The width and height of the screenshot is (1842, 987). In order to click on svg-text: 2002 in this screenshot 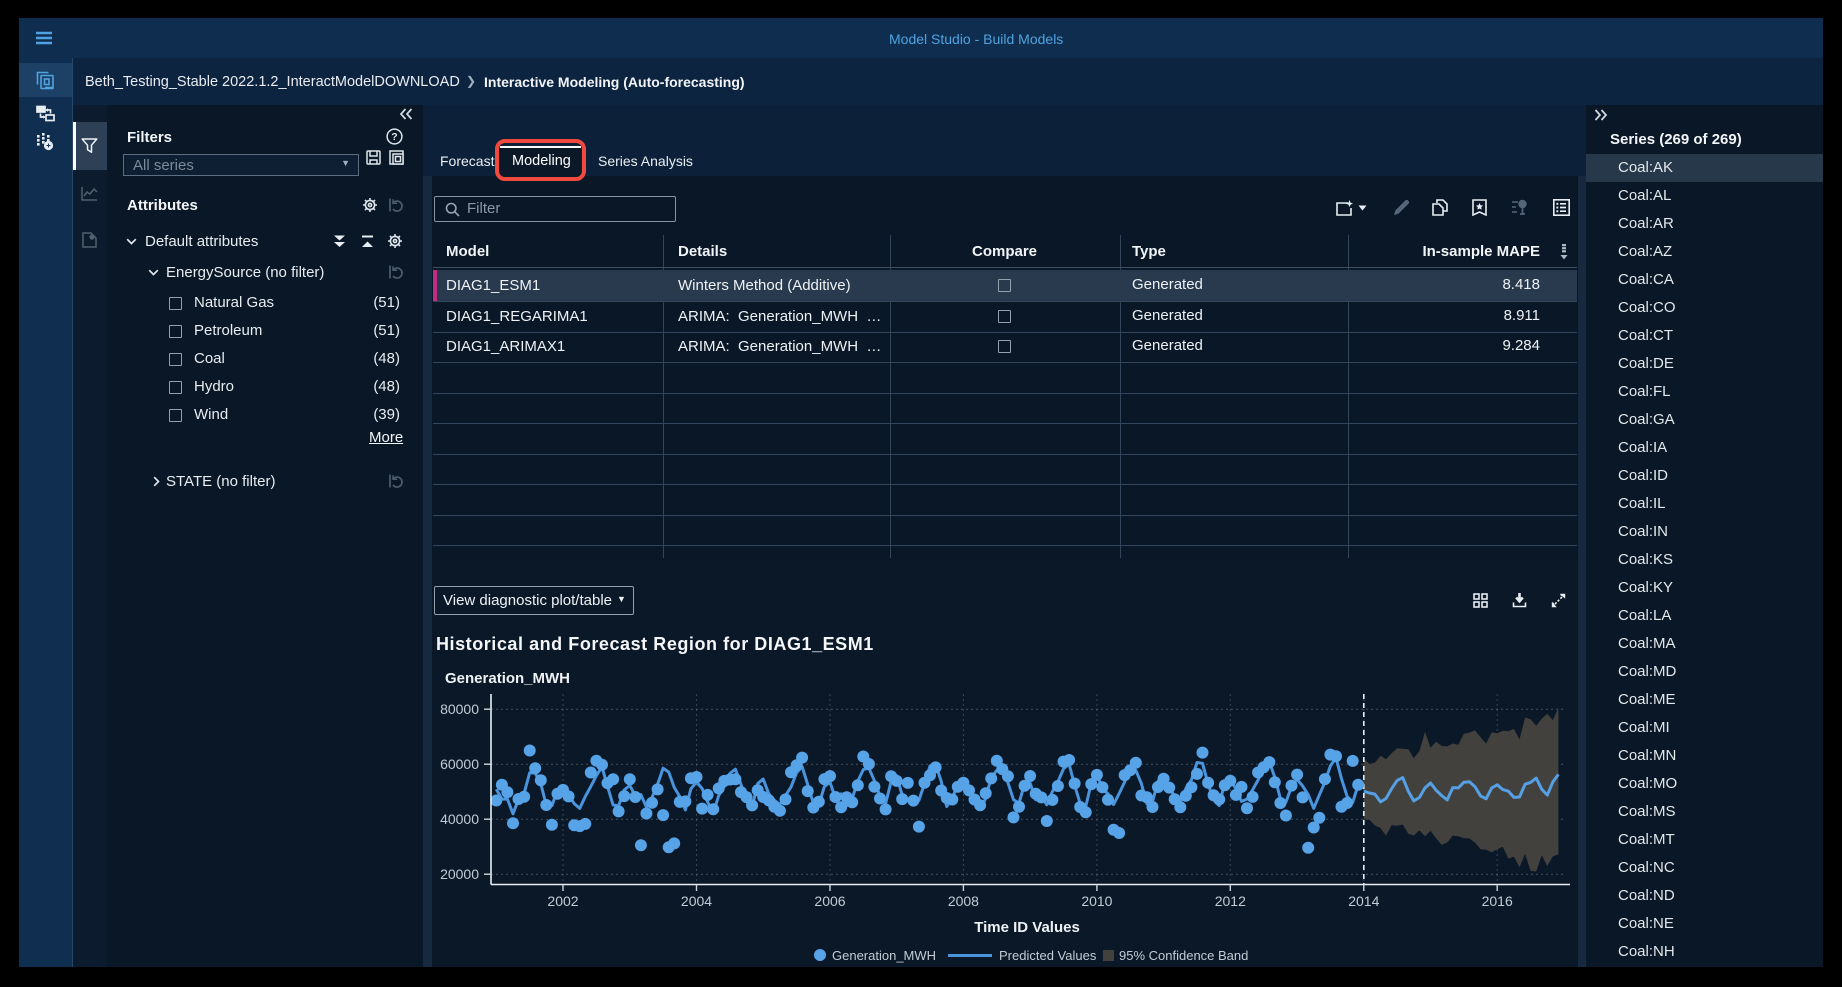, I will do `click(562, 901)`.